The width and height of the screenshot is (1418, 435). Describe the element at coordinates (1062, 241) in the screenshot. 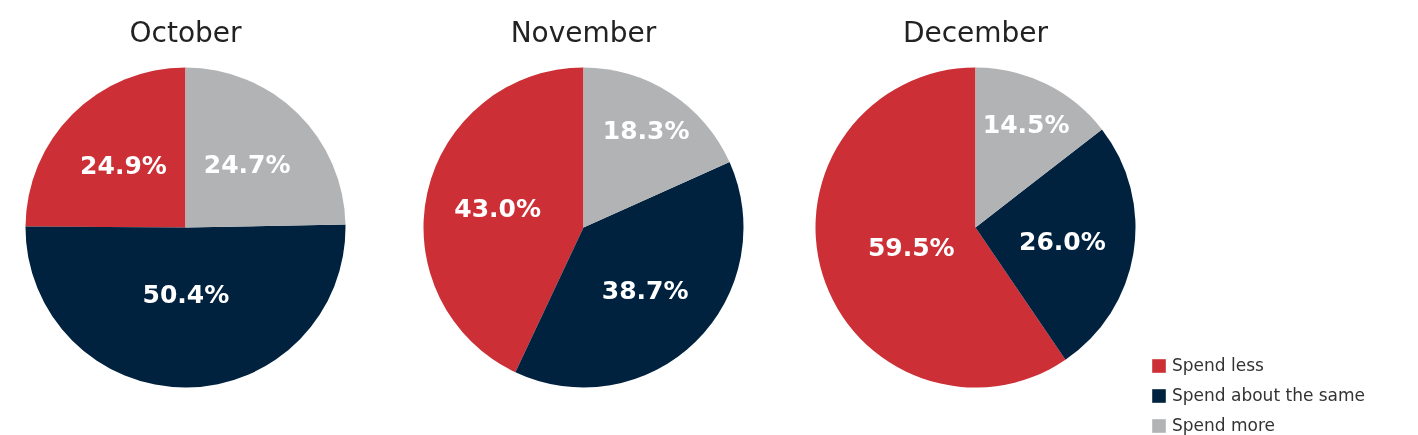

I see `data-label: 26.0%` at that location.